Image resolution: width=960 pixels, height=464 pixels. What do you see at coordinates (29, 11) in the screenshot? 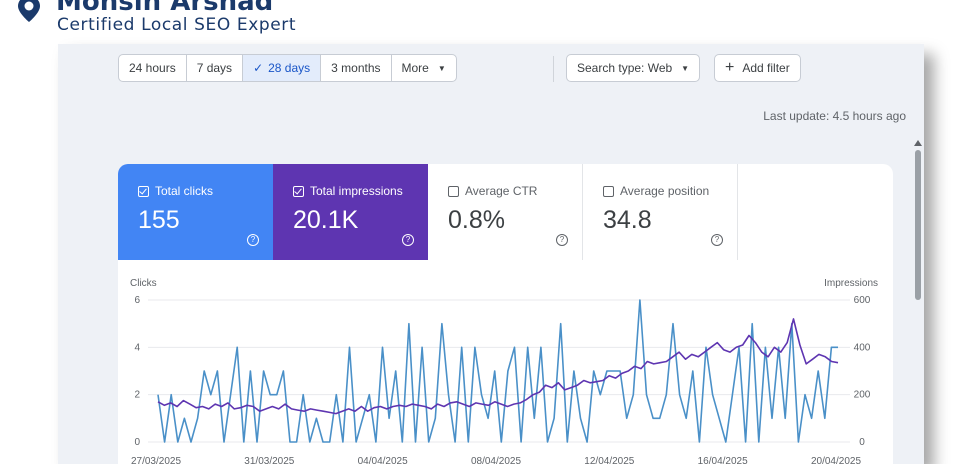
I see `location-pin-icon` at bounding box center [29, 11].